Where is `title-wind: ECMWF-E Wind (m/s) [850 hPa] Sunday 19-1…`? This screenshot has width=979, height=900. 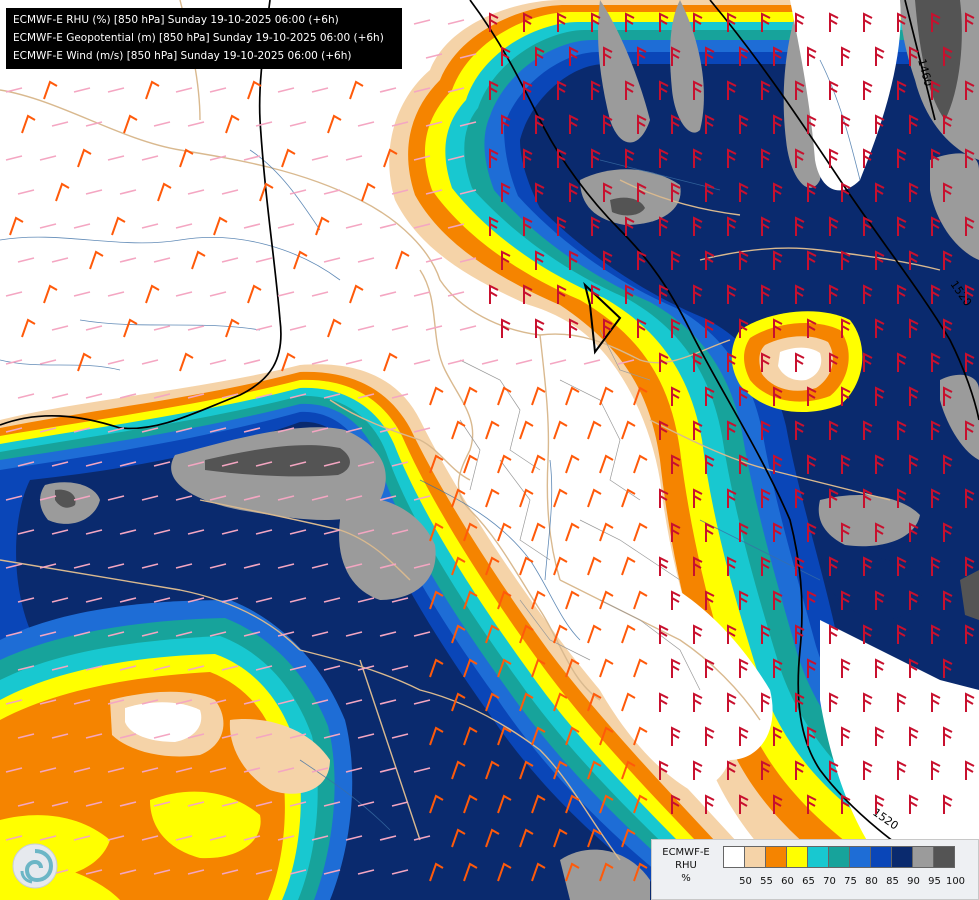 title-wind: ECMWF-E Wind (m/s) [850 hPa] Sunday 19-1… is located at coordinates (182, 56).